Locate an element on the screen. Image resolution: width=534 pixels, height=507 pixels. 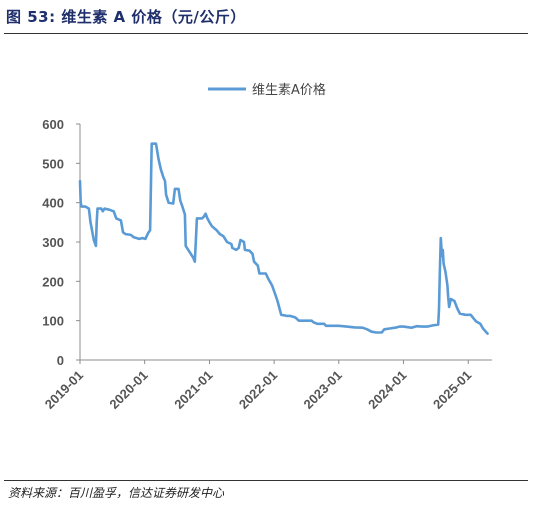
x-tick-label: 2020-01 is located at coordinates (128, 390).